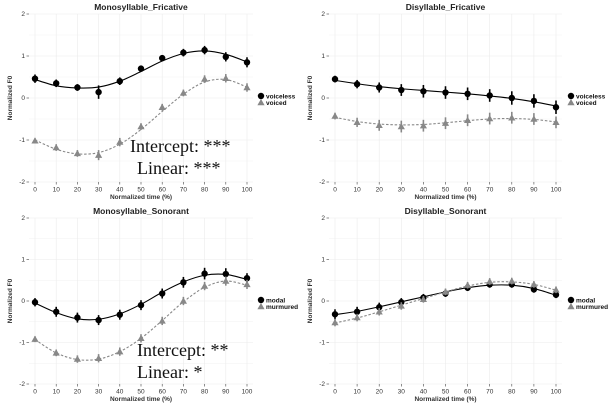  Describe the element at coordinates (141, 296) in the screenshot. I see `series-modal` at that location.